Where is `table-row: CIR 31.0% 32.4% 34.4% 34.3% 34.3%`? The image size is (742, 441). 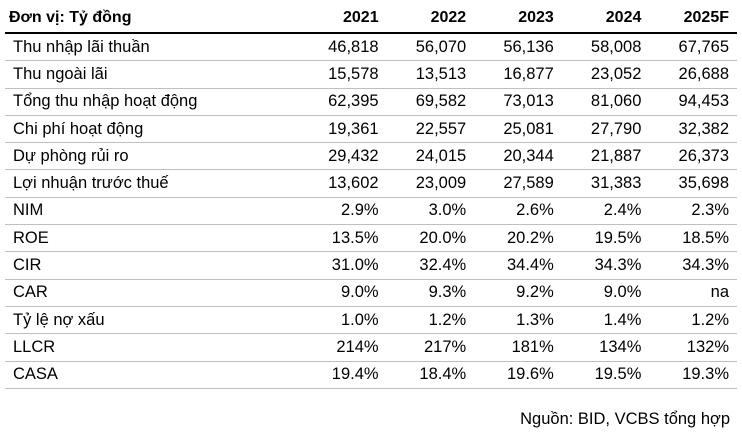 table-row: CIR 31.0% 32.4% 34.4% 34.3% 34.3% is located at coordinates (371, 265).